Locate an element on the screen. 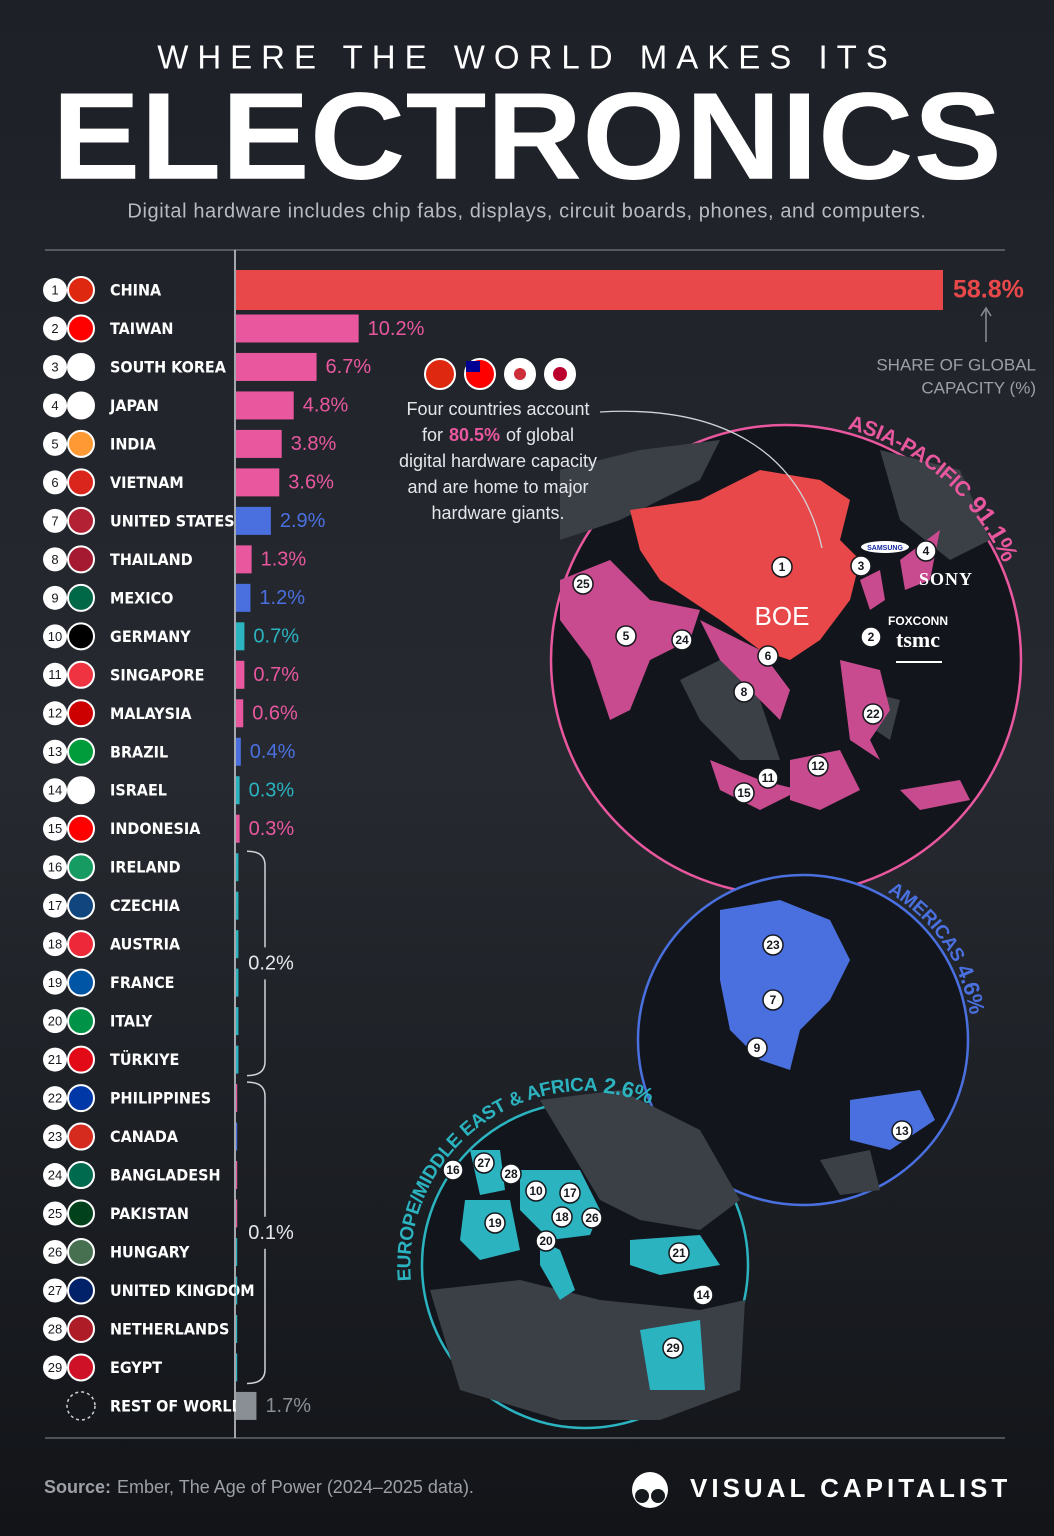 Image resolution: width=1054 pixels, height=1536 pixels. map-marker-label: 19 is located at coordinates (495, 1223).